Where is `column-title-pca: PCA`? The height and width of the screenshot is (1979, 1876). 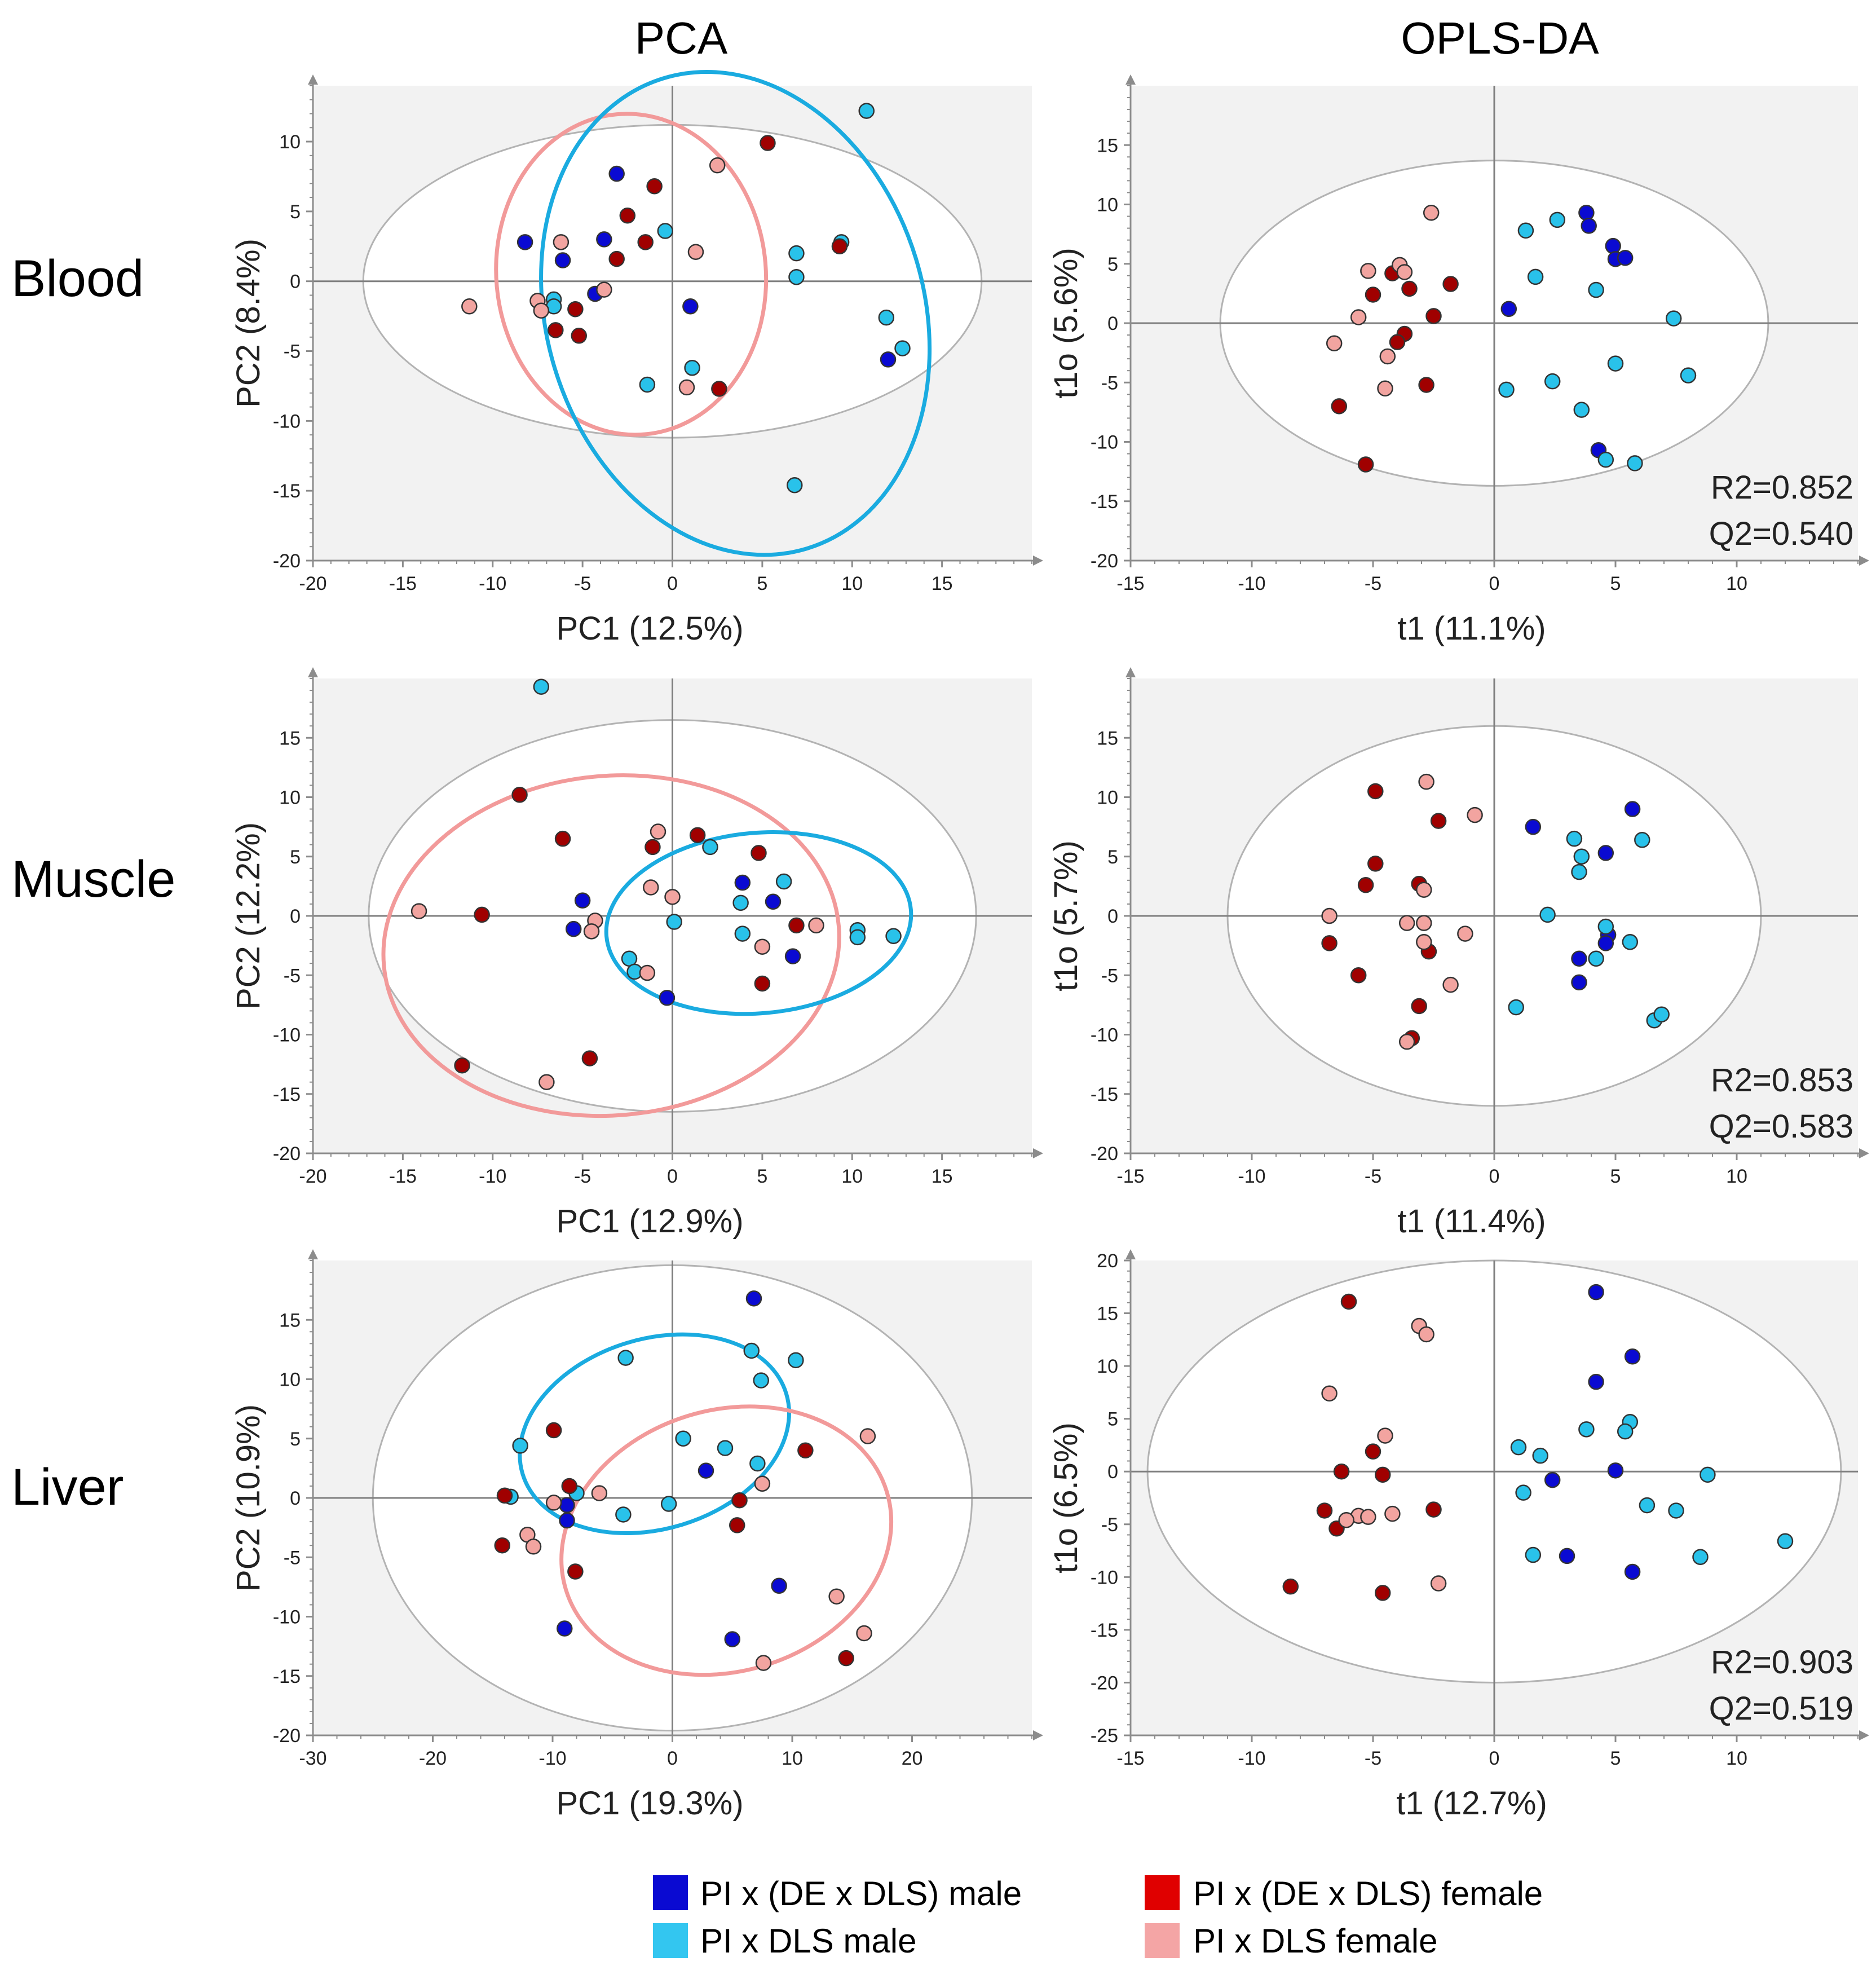
column-title-pca: PCA is located at coordinates (681, 38).